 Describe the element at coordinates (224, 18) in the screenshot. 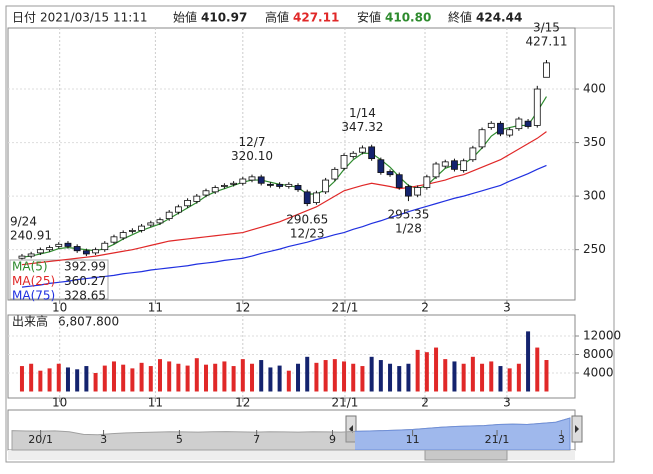

I see `header-open: 410.97` at that location.